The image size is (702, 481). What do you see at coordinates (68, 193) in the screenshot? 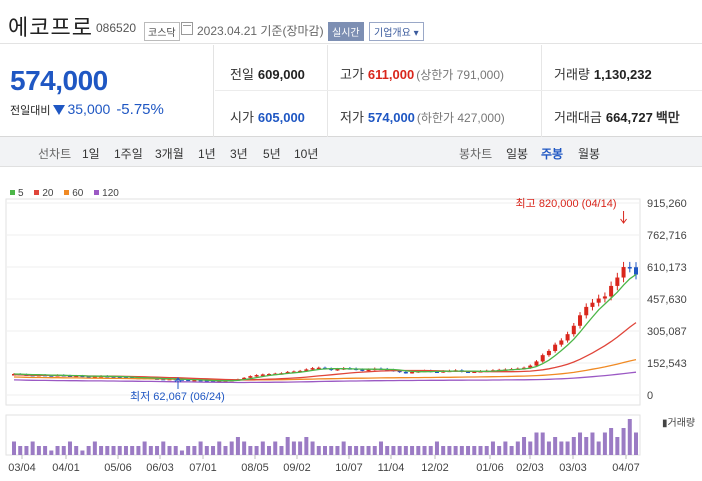
I see `chart-legend: 5 20 60 120` at bounding box center [68, 193].